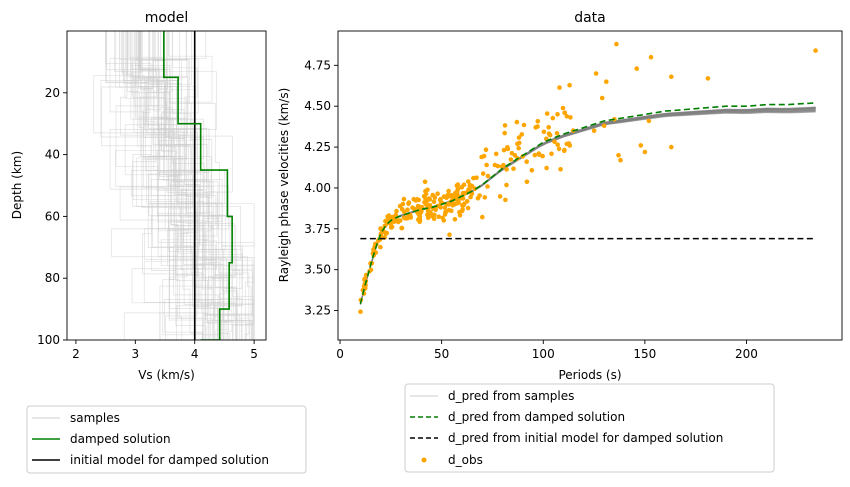 The image size is (850, 487). I want to click on data-y-tick-label: 4.25, so click(317, 147).